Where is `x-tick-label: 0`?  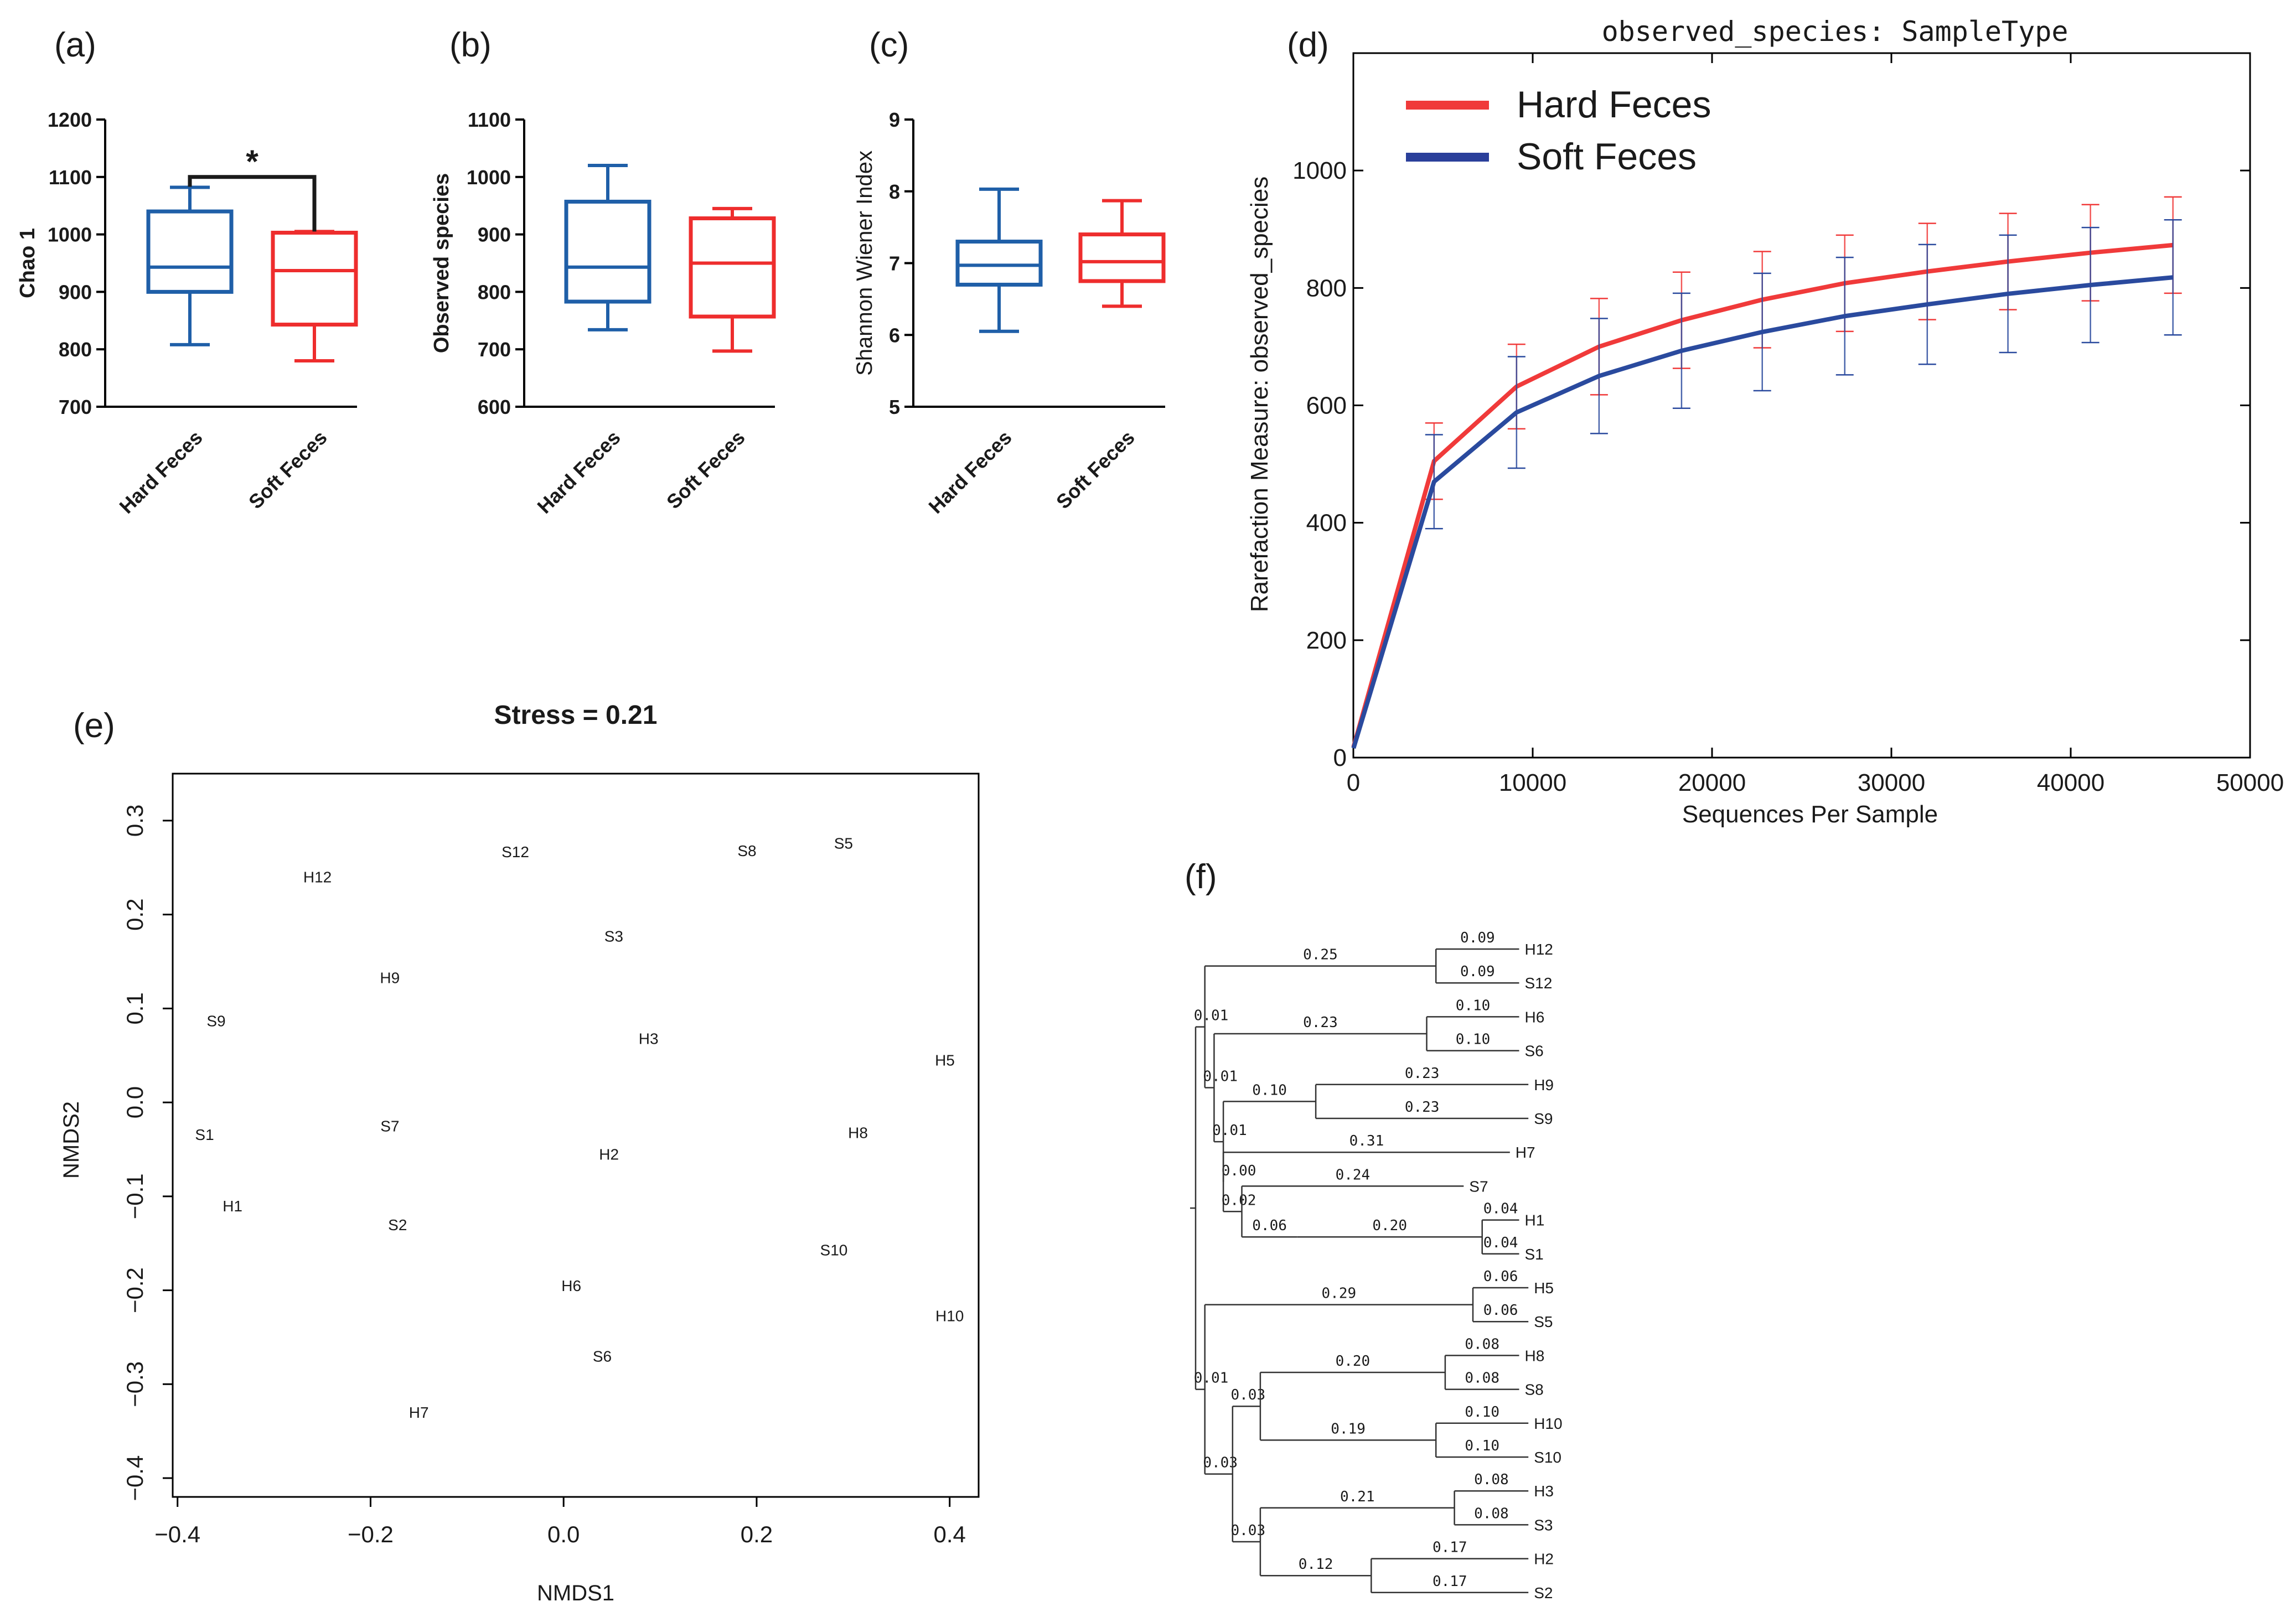 x-tick-label: 0 is located at coordinates (1353, 782).